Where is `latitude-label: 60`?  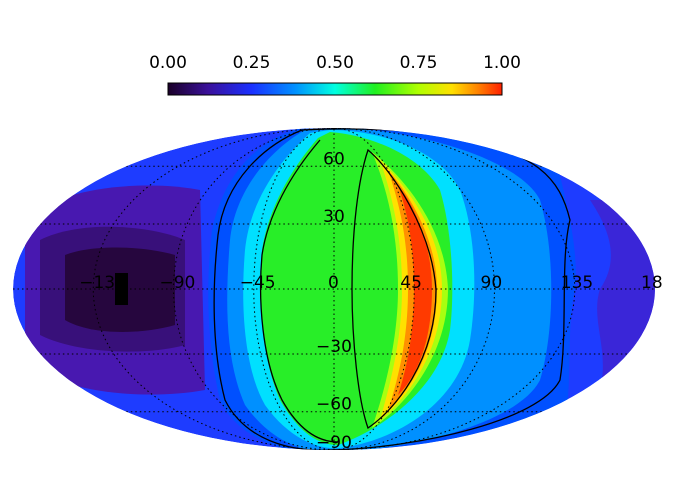 latitude-label: 60 is located at coordinates (334, 159).